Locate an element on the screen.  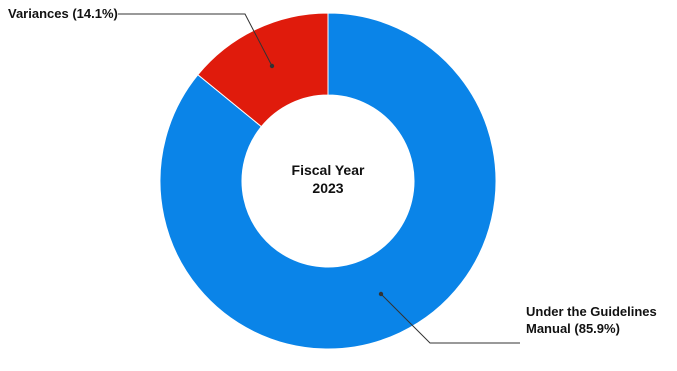
slice-label-1-line-1: Variances (14.1%) is located at coordinates (63, 13).